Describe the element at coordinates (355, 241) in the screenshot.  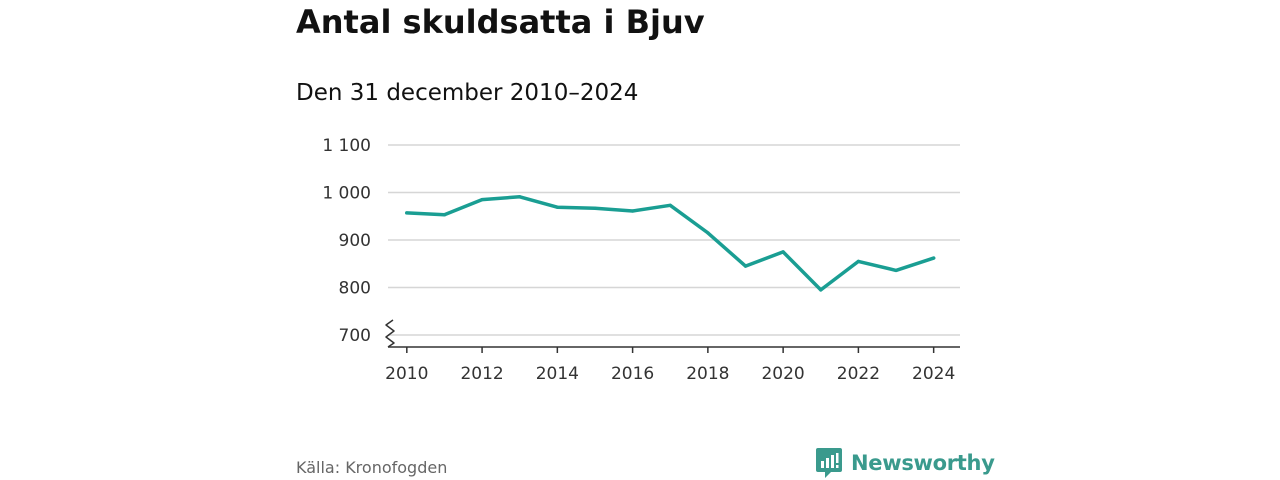
I see `y-tick-label: 900` at that location.